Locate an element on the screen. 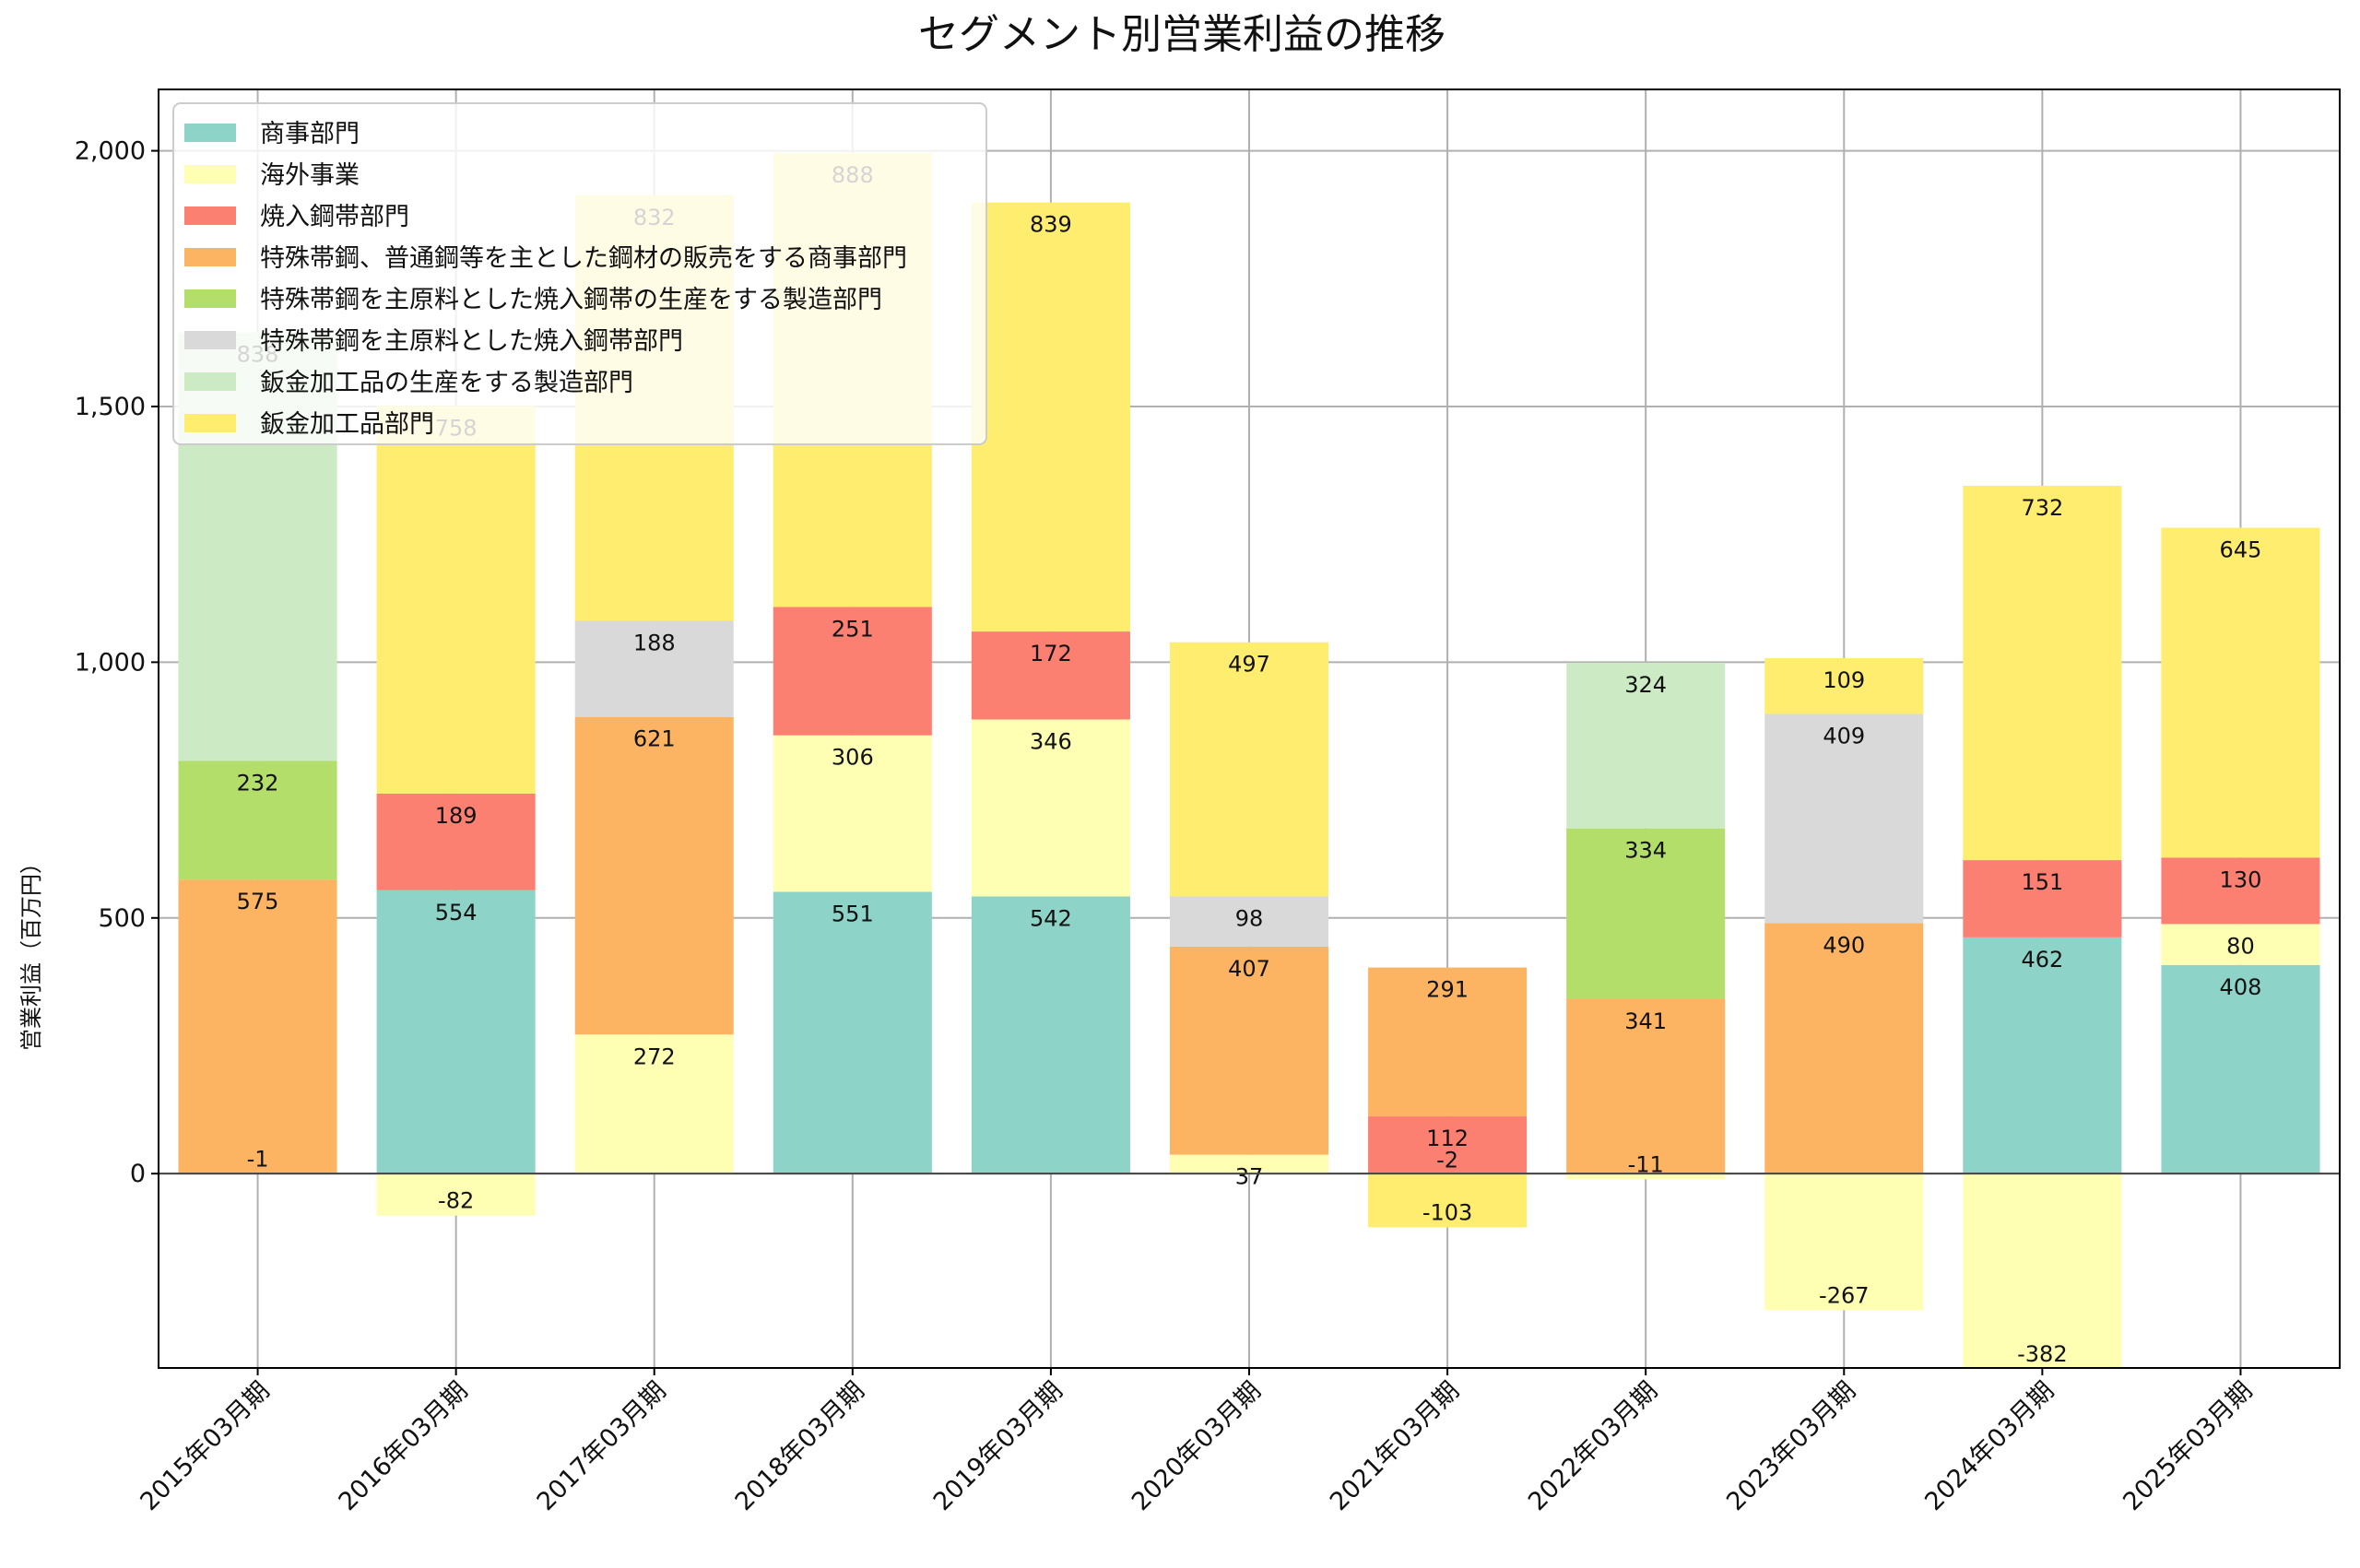 The width and height of the screenshot is (2360, 1568). data-label: -1 is located at coordinates (258, 1160).